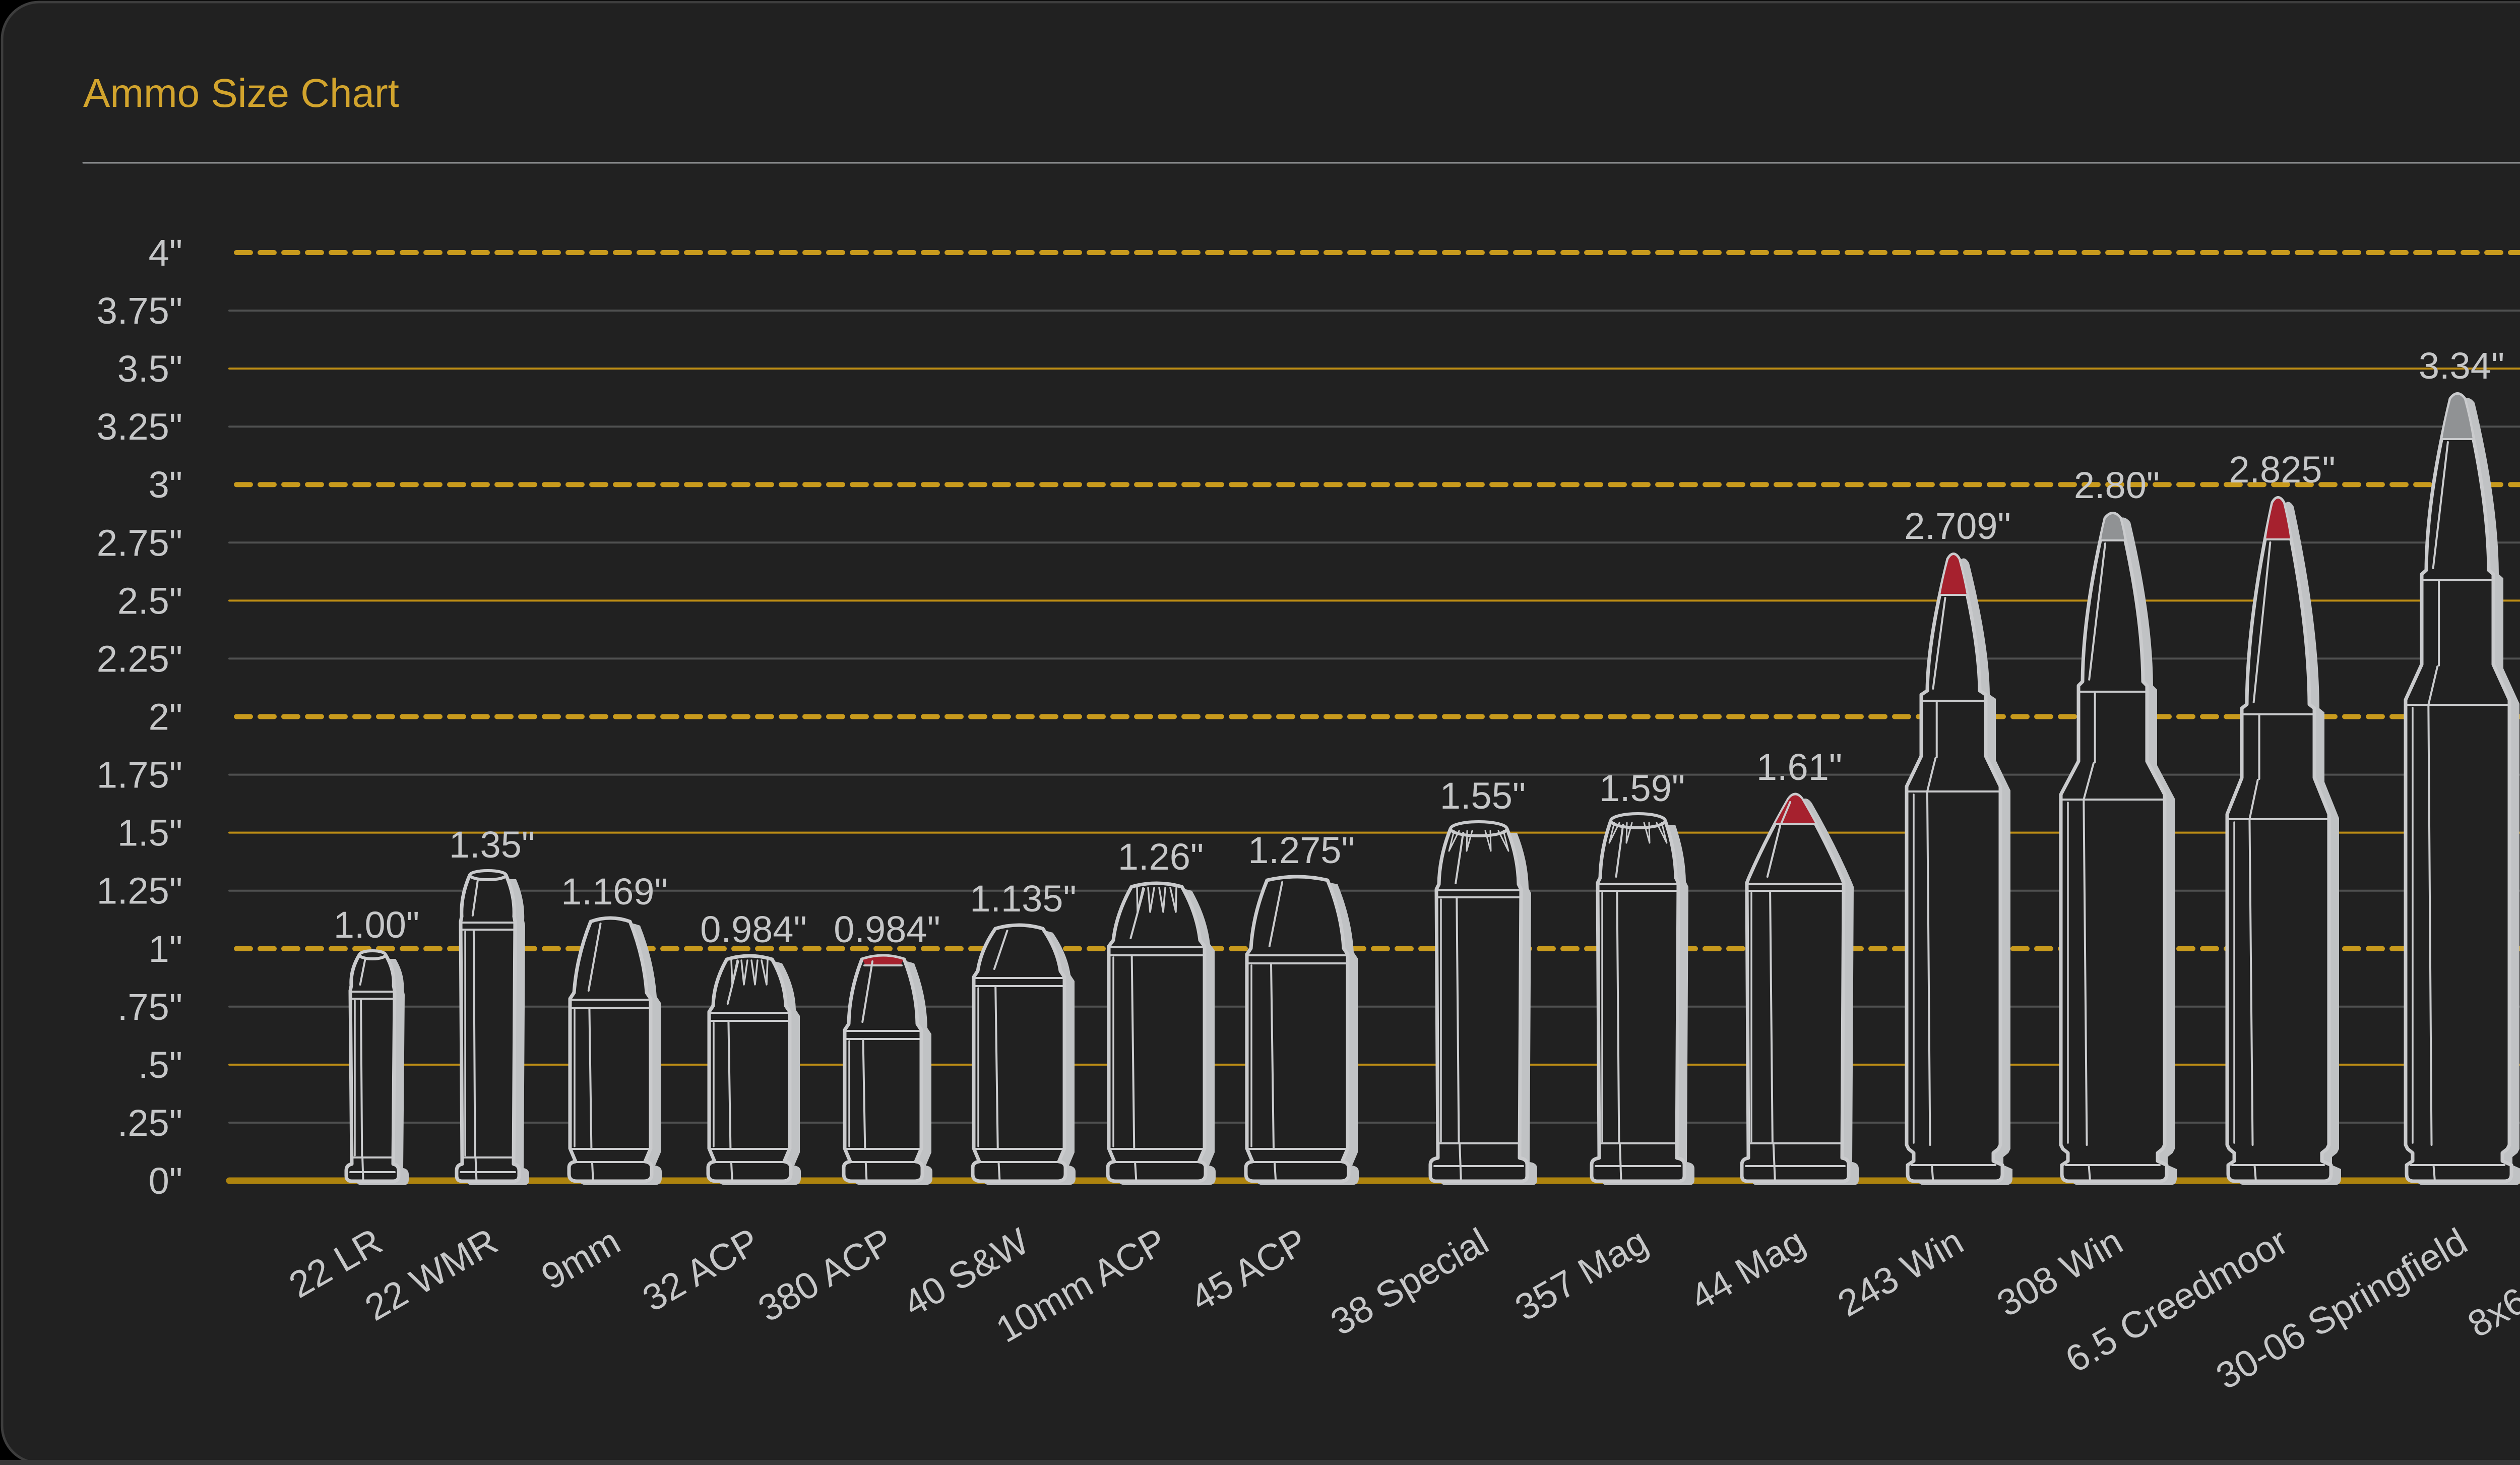 This screenshot has width=2520, height=1465. I want to click on svg-text: 2.709", so click(1957, 526).